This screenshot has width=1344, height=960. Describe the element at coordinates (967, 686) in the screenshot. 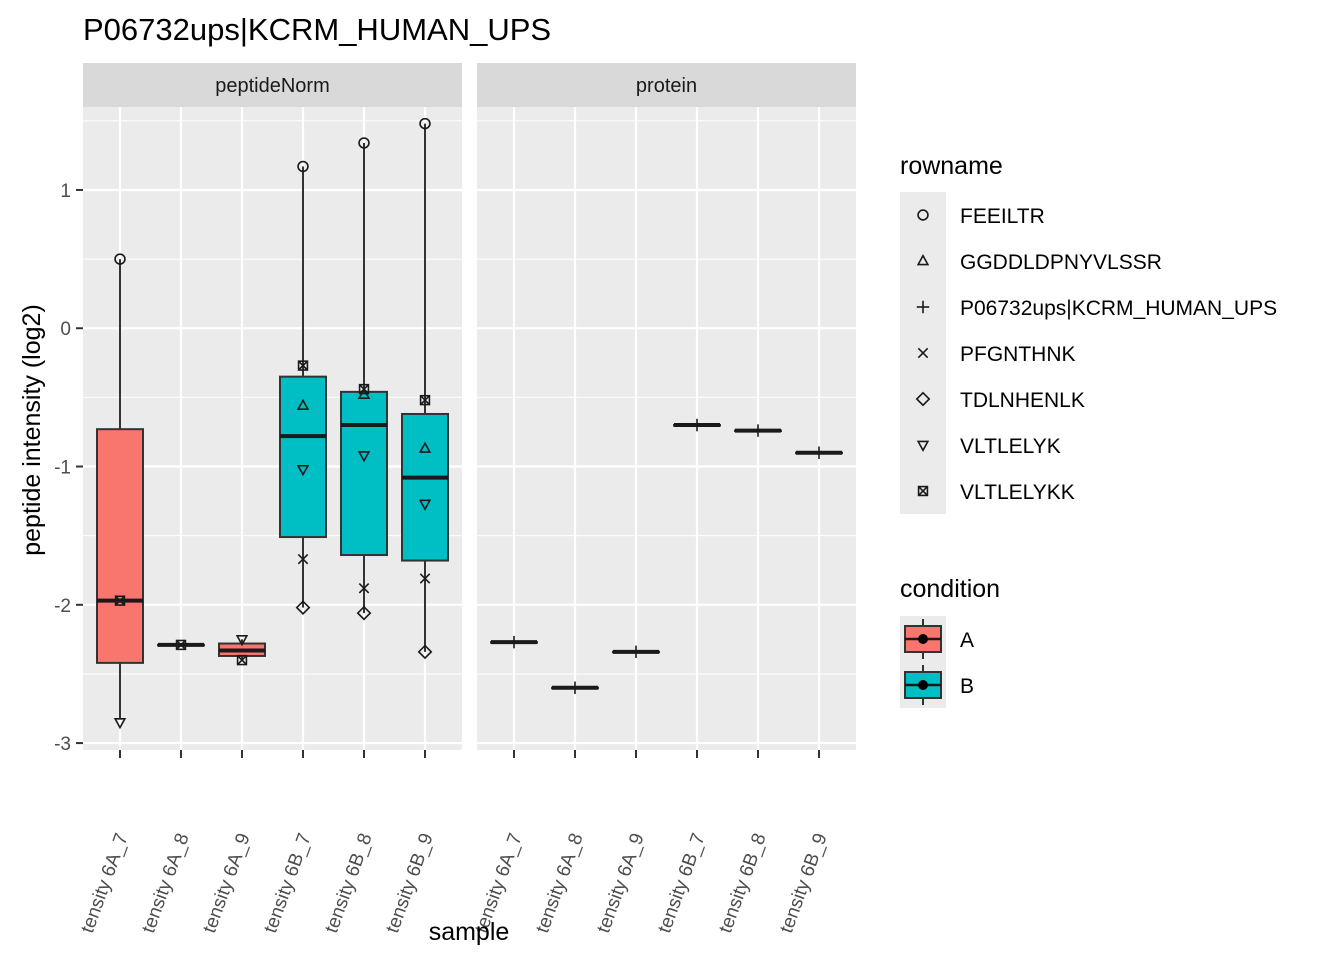

I see `legend-label: B` at that location.